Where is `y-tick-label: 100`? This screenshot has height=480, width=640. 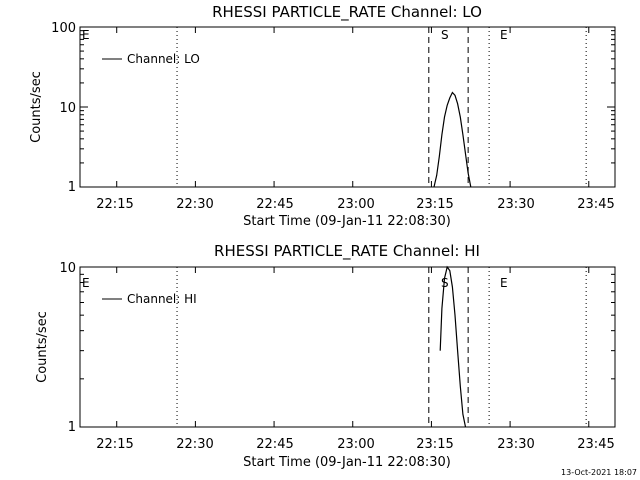
y-tick-label: 100 is located at coordinates (63, 28).